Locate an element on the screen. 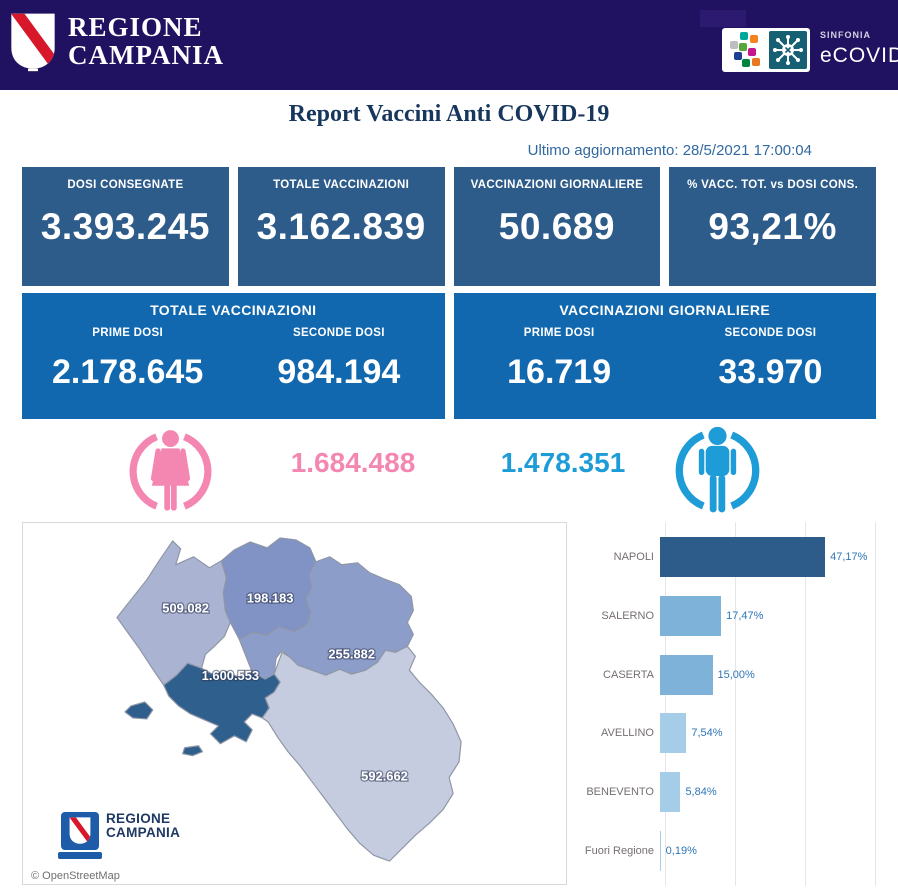 This screenshot has height=893, width=898. chart-row: CASERTA 15,00% is located at coordinates (734, 674).